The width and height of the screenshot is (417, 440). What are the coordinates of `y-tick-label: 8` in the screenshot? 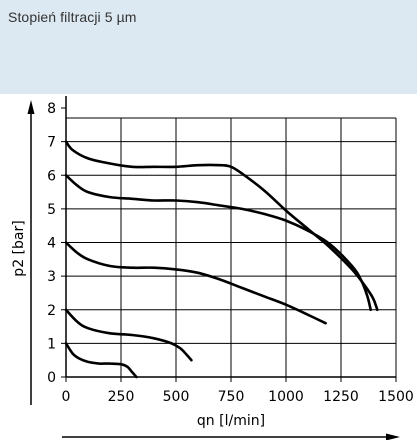 It's located at (51, 109).